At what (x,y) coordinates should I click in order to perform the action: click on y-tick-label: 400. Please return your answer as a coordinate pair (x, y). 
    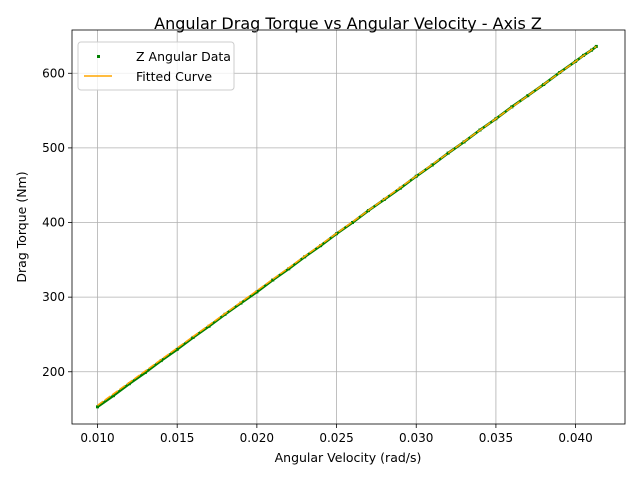
    Looking at the image, I should click on (53, 223).